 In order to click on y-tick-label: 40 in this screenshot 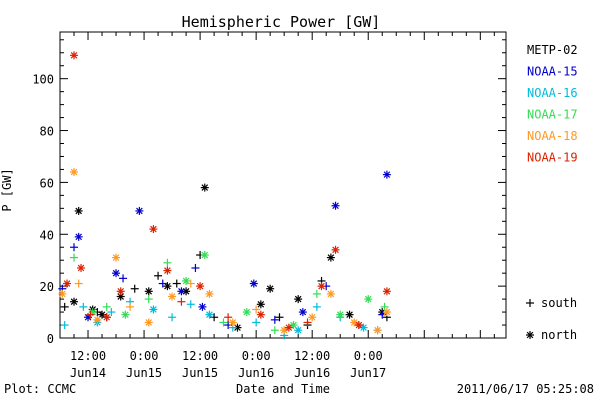, I will do `click(47, 235)`.